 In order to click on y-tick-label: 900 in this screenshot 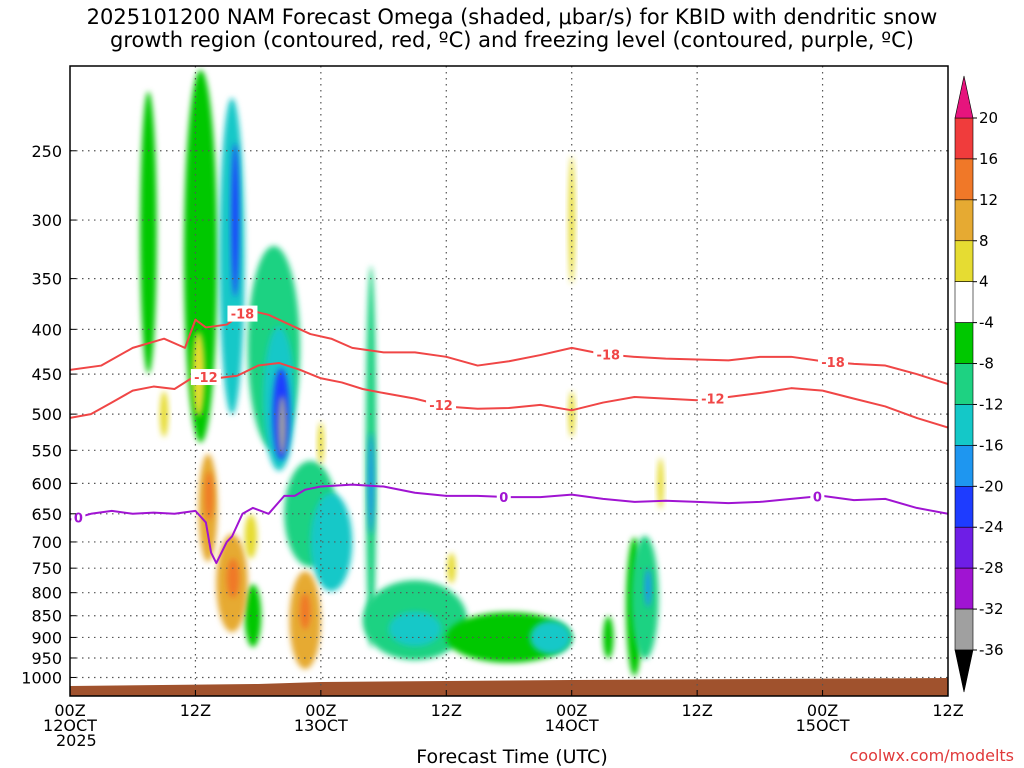, I will do `click(46, 637)`.